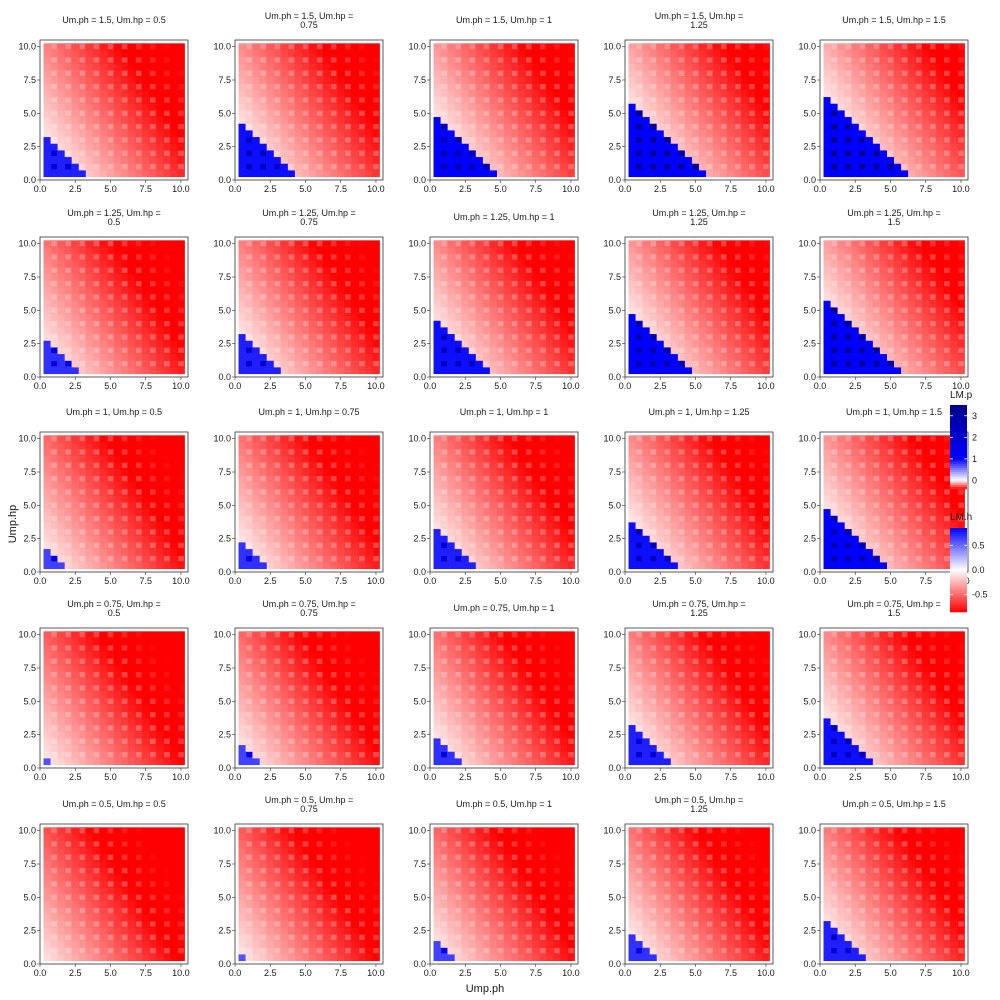 The image size is (1000, 1000). What do you see at coordinates (419, 113) in the screenshot?
I see `y-tick-label: 5.0` at bounding box center [419, 113].